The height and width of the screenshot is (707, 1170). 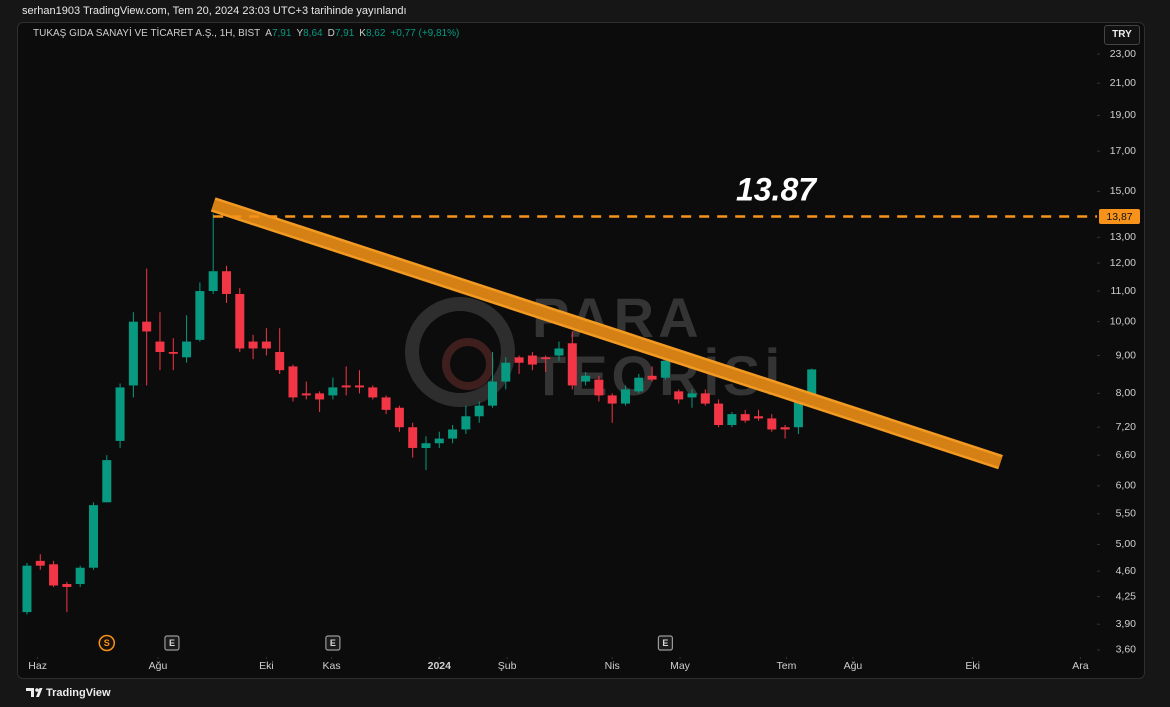 What do you see at coordinates (1119, 217) in the screenshot?
I see `price-label: 13,87` at bounding box center [1119, 217].